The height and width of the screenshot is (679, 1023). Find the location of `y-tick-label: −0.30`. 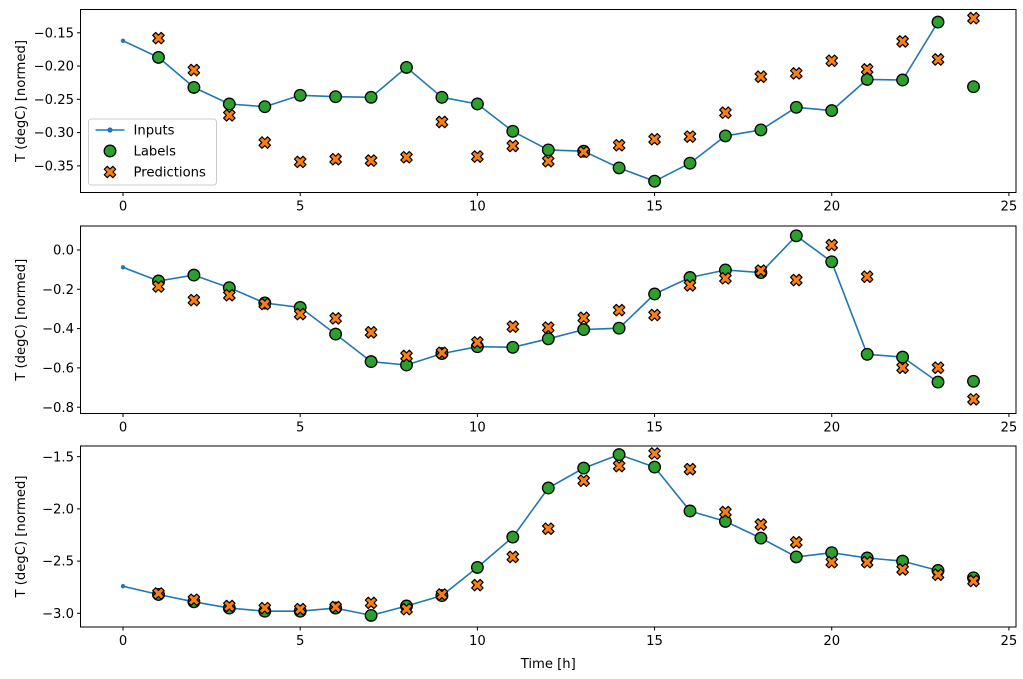

y-tick-label: −0.30 is located at coordinates (54, 133).